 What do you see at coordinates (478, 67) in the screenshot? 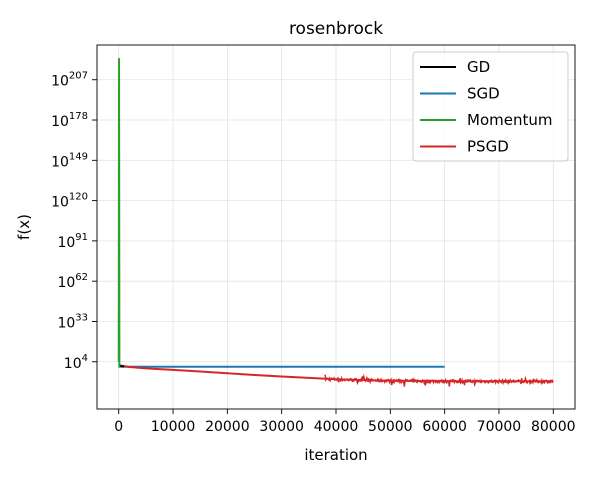
I see `legend-label-gd: GD` at bounding box center [478, 67].